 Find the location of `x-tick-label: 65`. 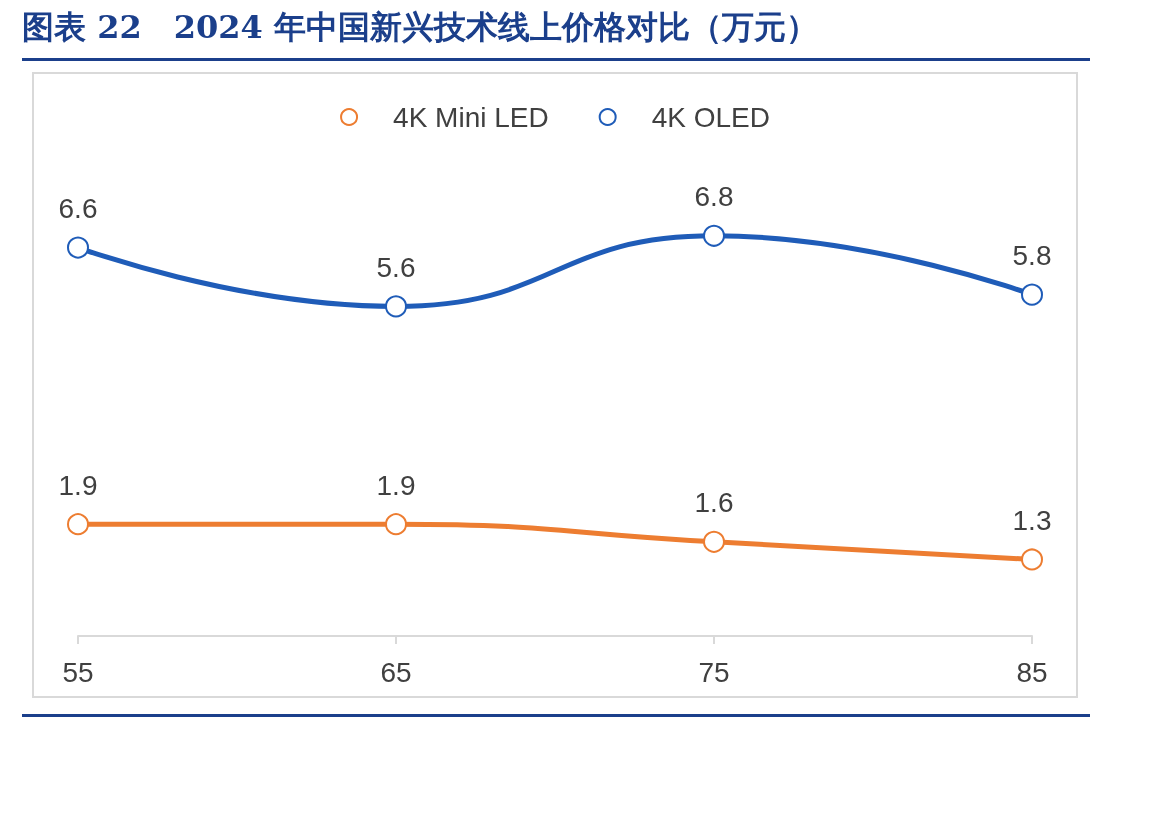

x-tick-label: 65 is located at coordinates (396, 672).